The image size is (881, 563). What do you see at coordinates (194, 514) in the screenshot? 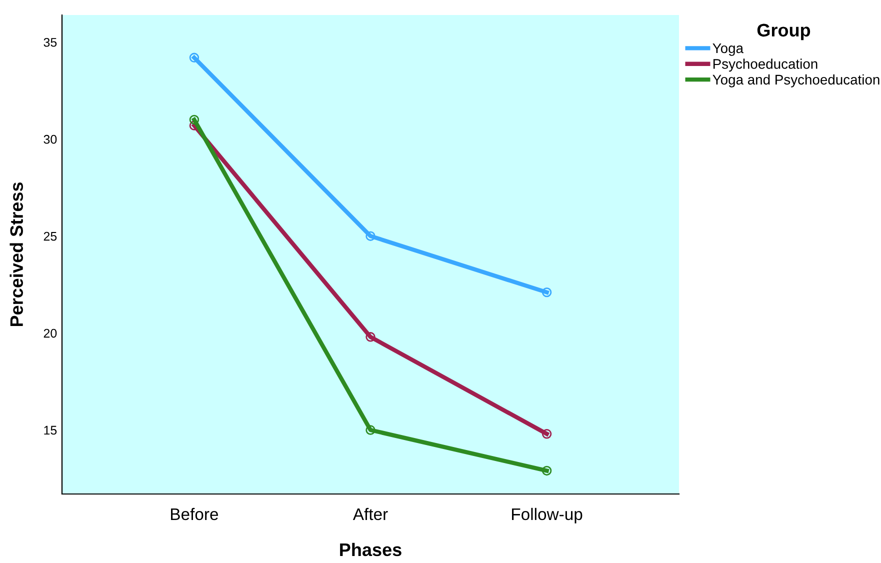
I see `x-tick-label: Before` at bounding box center [194, 514].